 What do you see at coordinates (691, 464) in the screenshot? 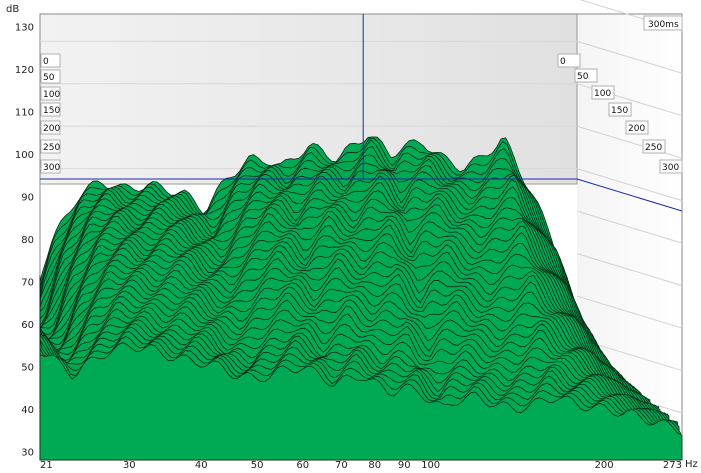
I see `x-unit-label: Hz` at bounding box center [691, 464].